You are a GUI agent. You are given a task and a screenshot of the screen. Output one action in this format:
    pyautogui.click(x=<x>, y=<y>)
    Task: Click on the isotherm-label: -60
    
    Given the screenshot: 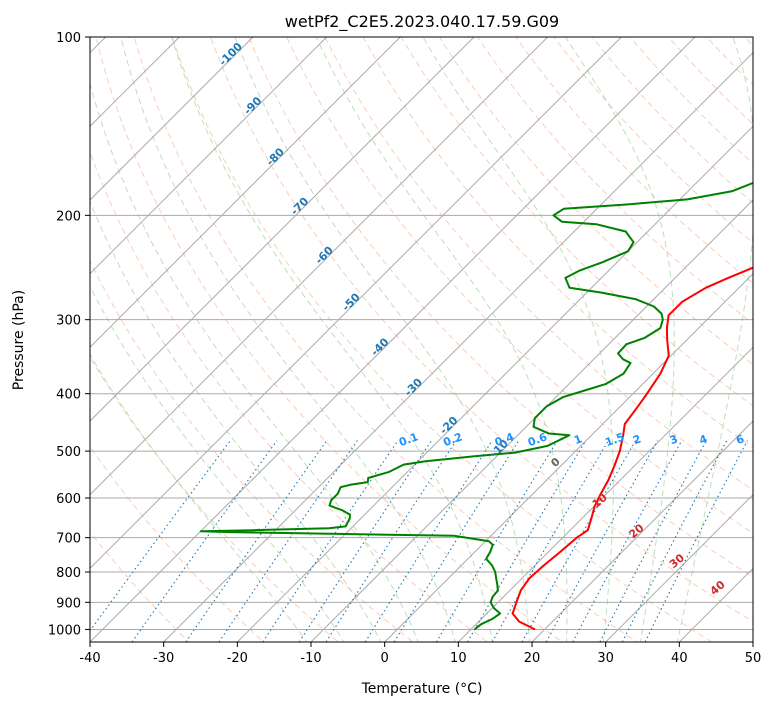 What is the action you would take?
    pyautogui.click(x=324, y=255)
    